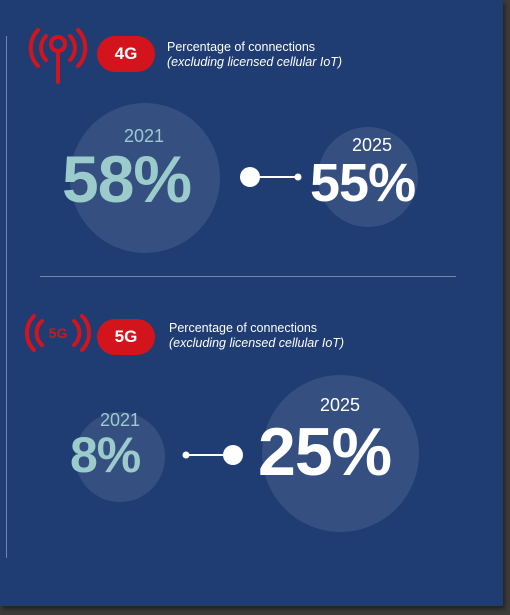 The height and width of the screenshot is (615, 510). Describe the element at coordinates (144, 136) in the screenshot. I see `4g-start-year: 2021` at that location.